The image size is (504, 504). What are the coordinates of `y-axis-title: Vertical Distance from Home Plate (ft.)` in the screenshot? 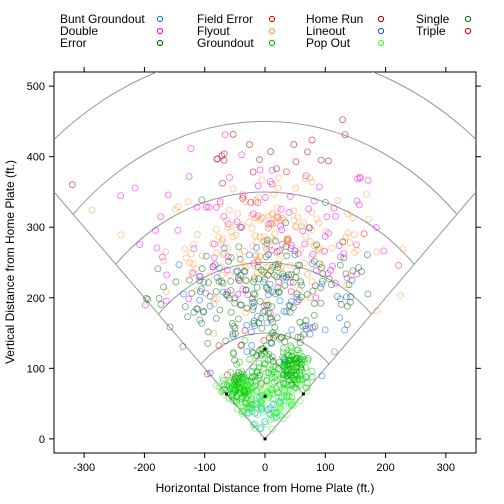 It's located at (10, 262).